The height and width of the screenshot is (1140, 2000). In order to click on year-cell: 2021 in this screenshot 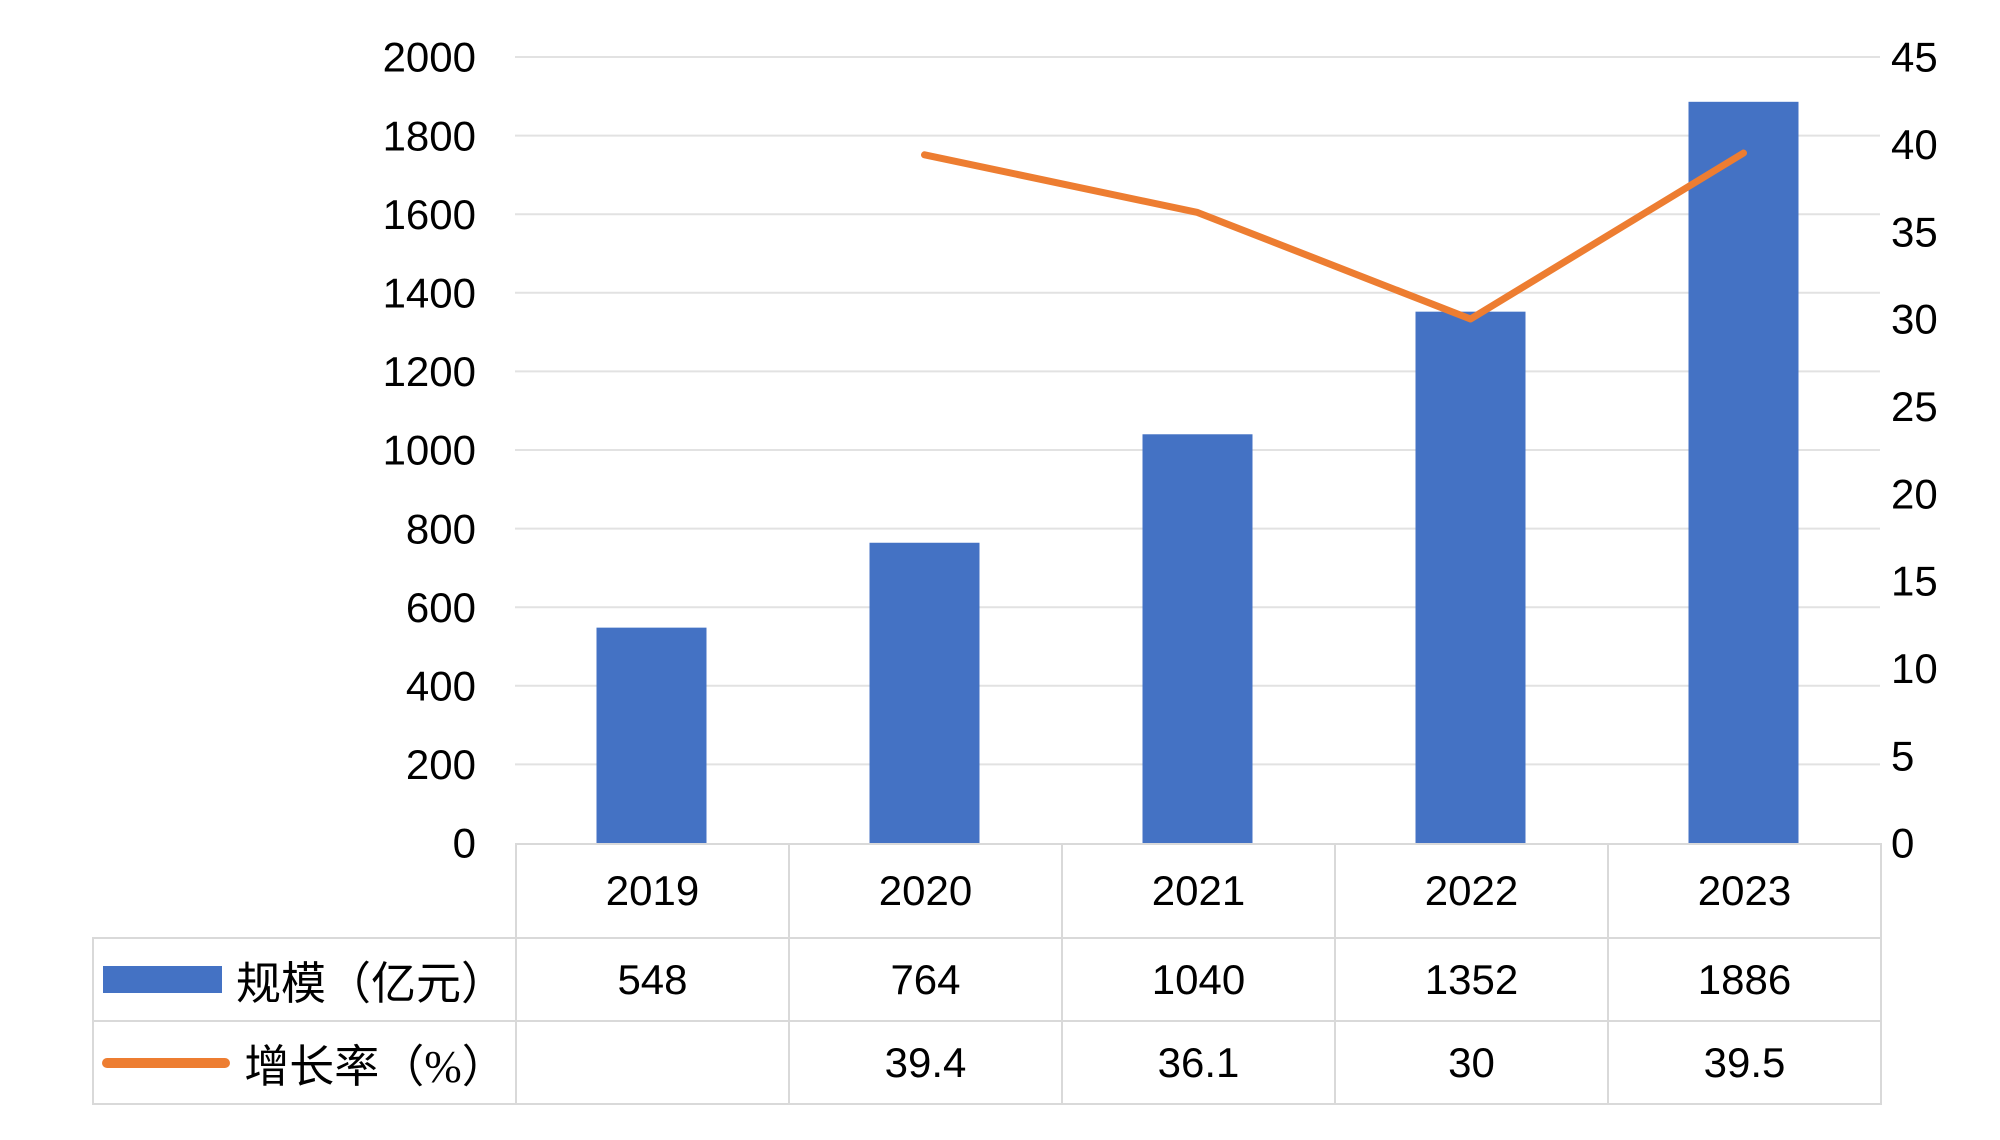, I will do `click(1198, 891)`.